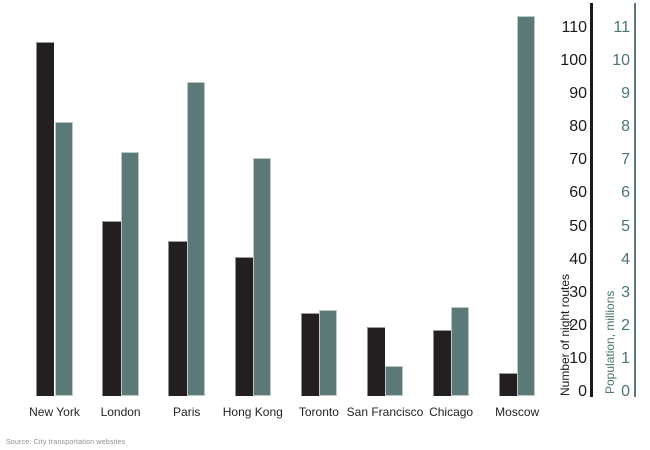 This screenshot has height=450, width=650. What do you see at coordinates (625, 325) in the screenshot?
I see `y-tick-population-2: 2` at bounding box center [625, 325].